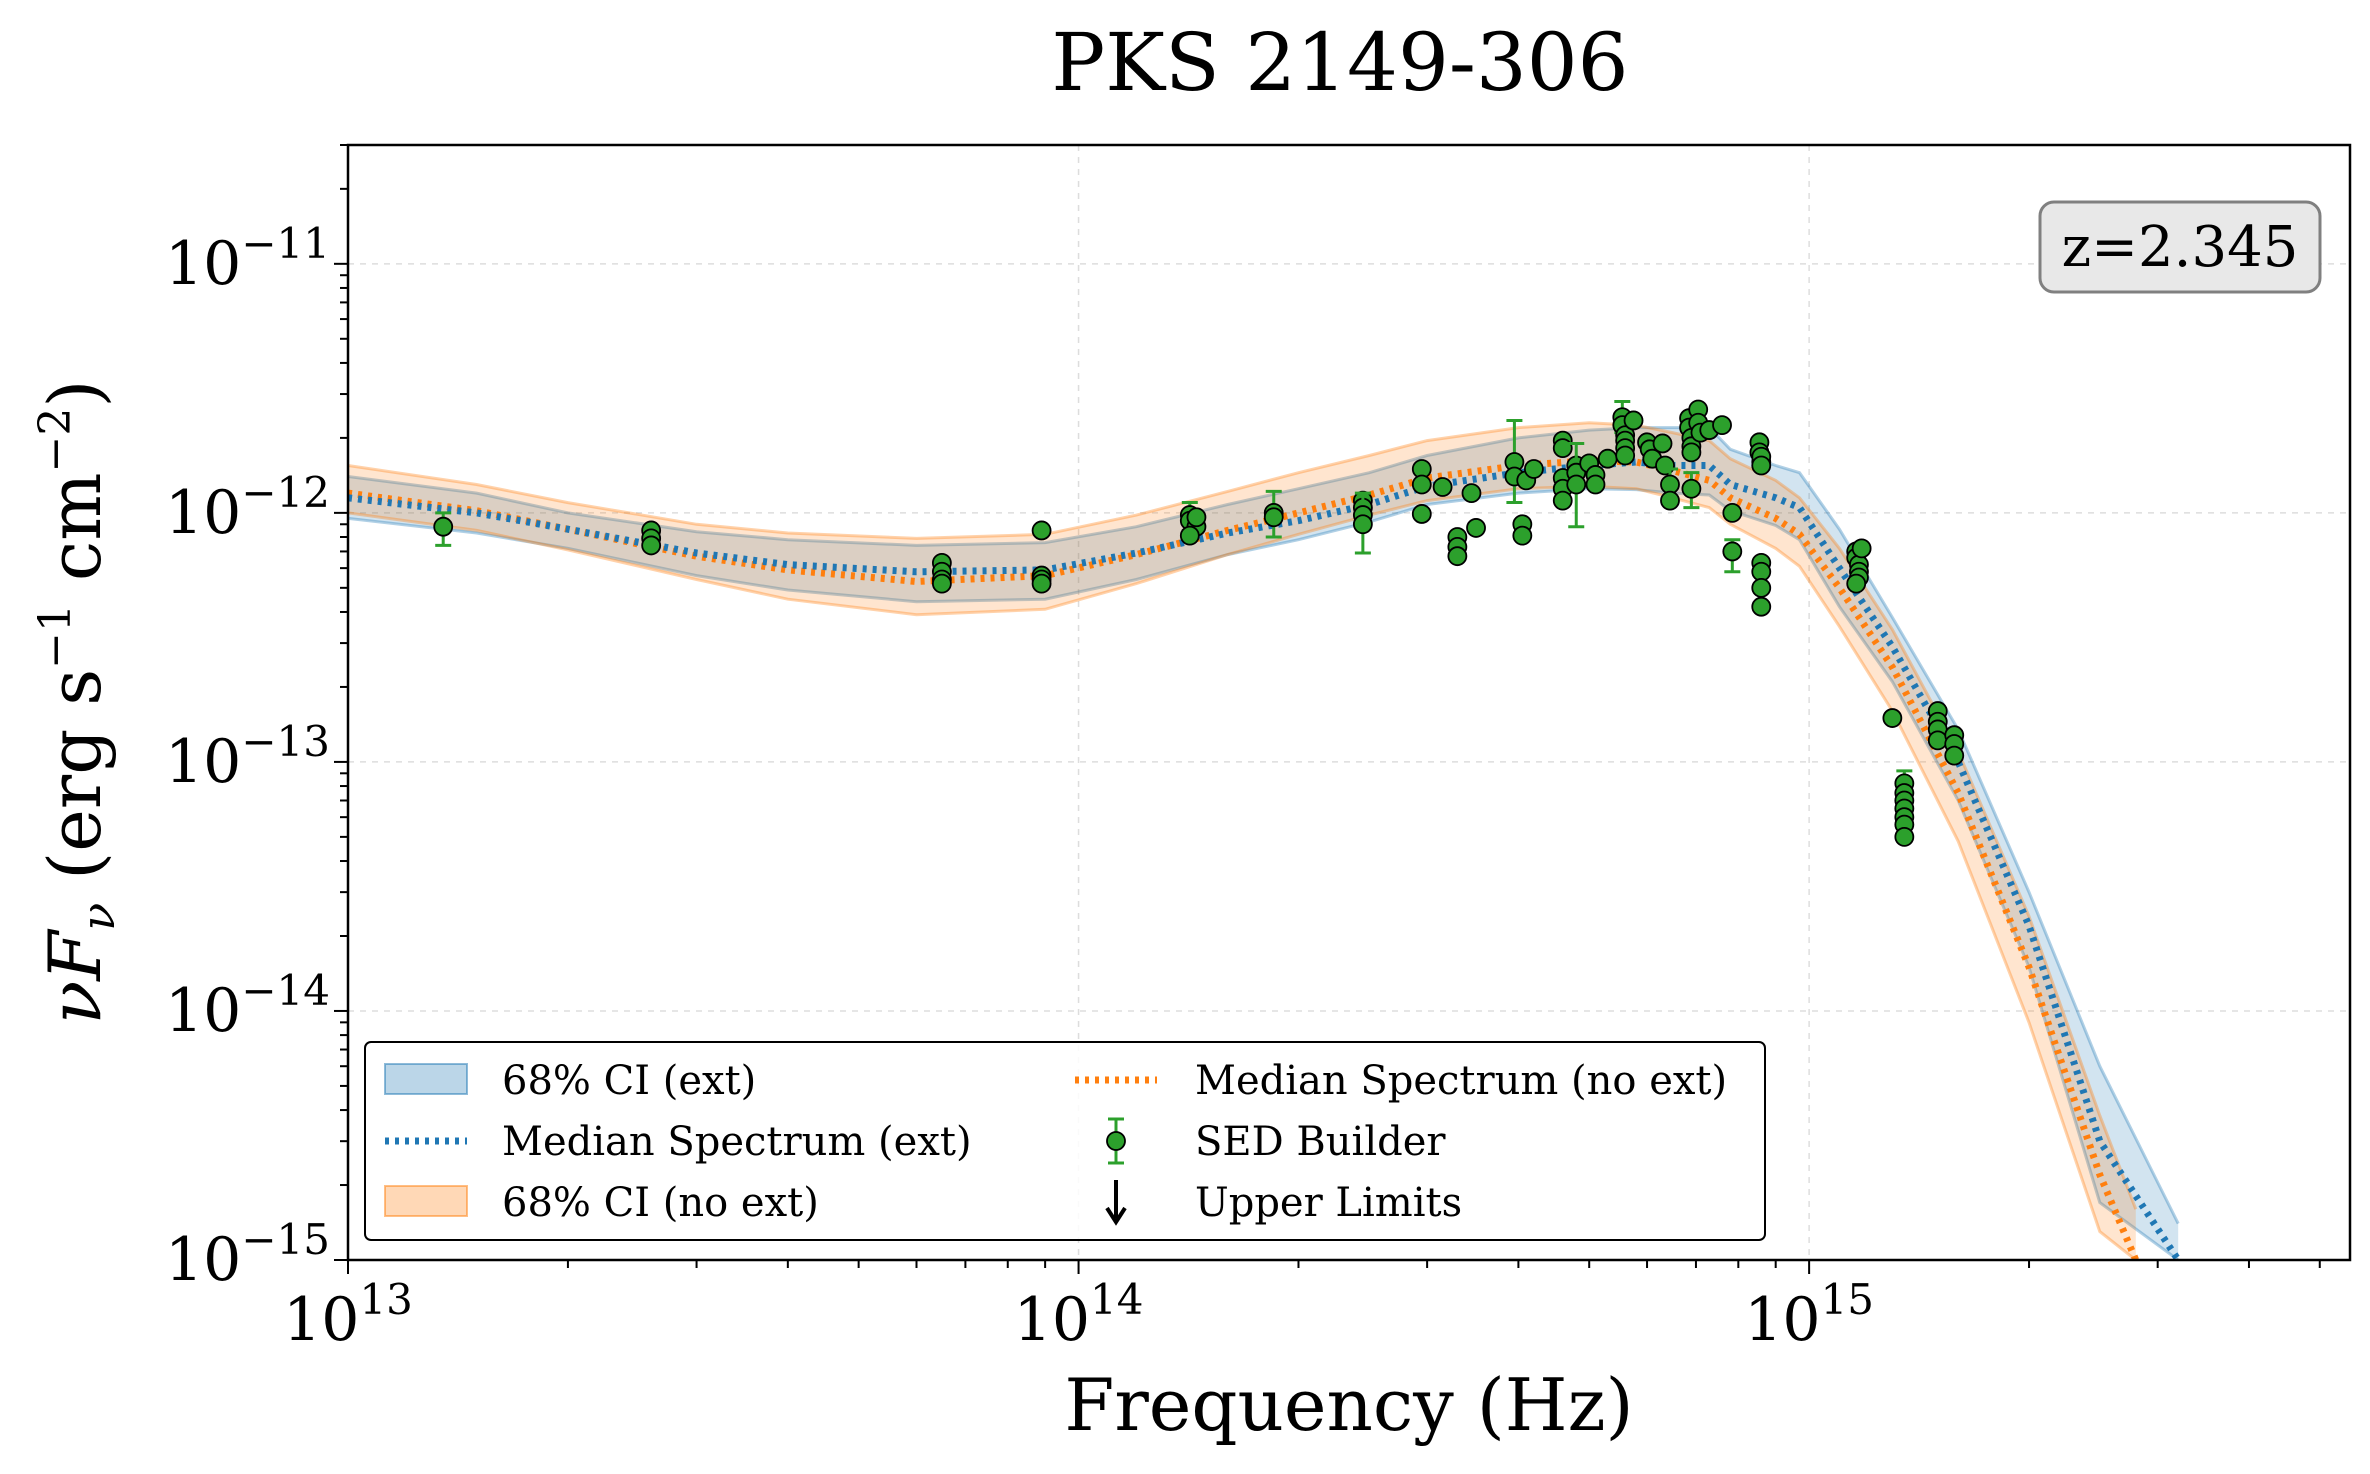  I want to click on y-label-exp2: −2, so click(55, 440).